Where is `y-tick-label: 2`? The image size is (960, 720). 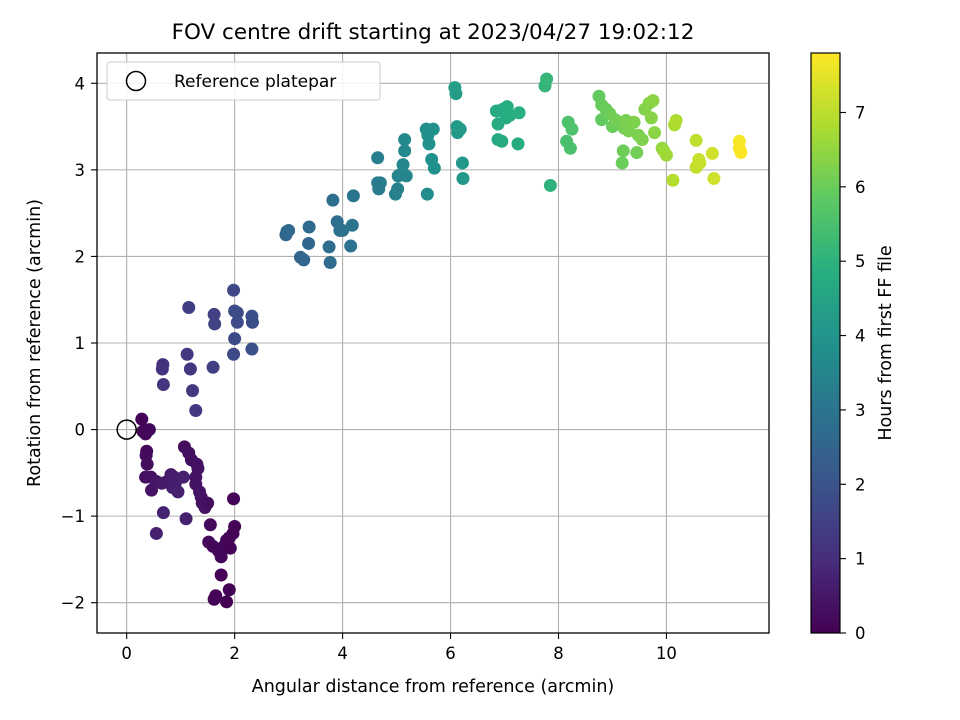
y-tick-label: 2 is located at coordinates (80, 256).